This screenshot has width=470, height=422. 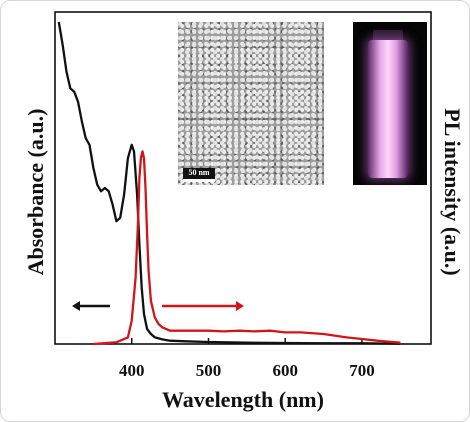 I want to click on x-axis-label: Wavelength (nm), so click(x=243, y=399).